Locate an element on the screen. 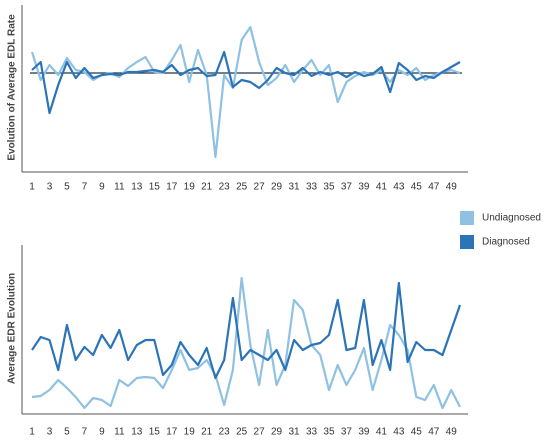  y-axis-label: Evolution of Average EDL Rate is located at coordinates (12, 87).